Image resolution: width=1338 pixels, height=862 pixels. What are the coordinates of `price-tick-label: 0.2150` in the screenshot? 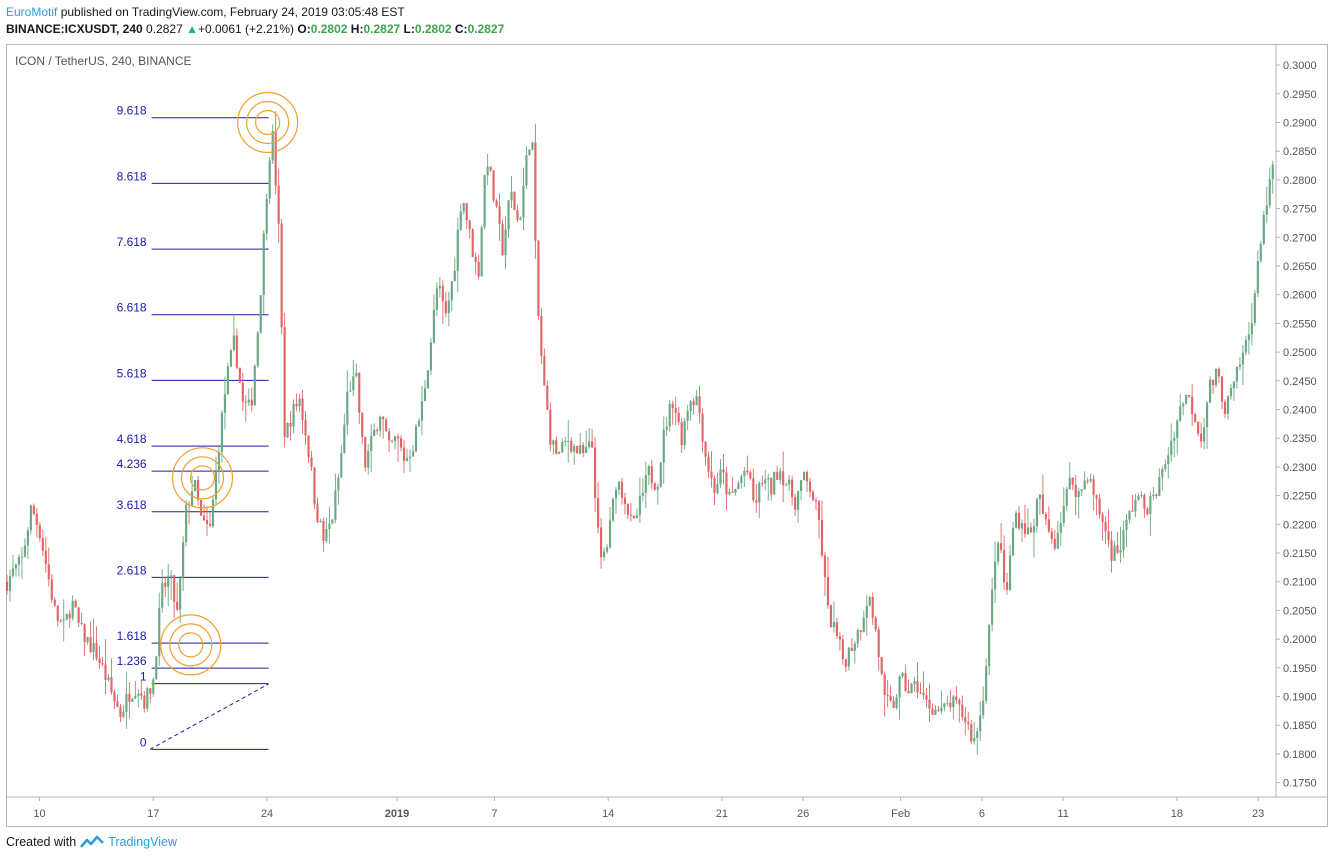 It's located at (1300, 554).